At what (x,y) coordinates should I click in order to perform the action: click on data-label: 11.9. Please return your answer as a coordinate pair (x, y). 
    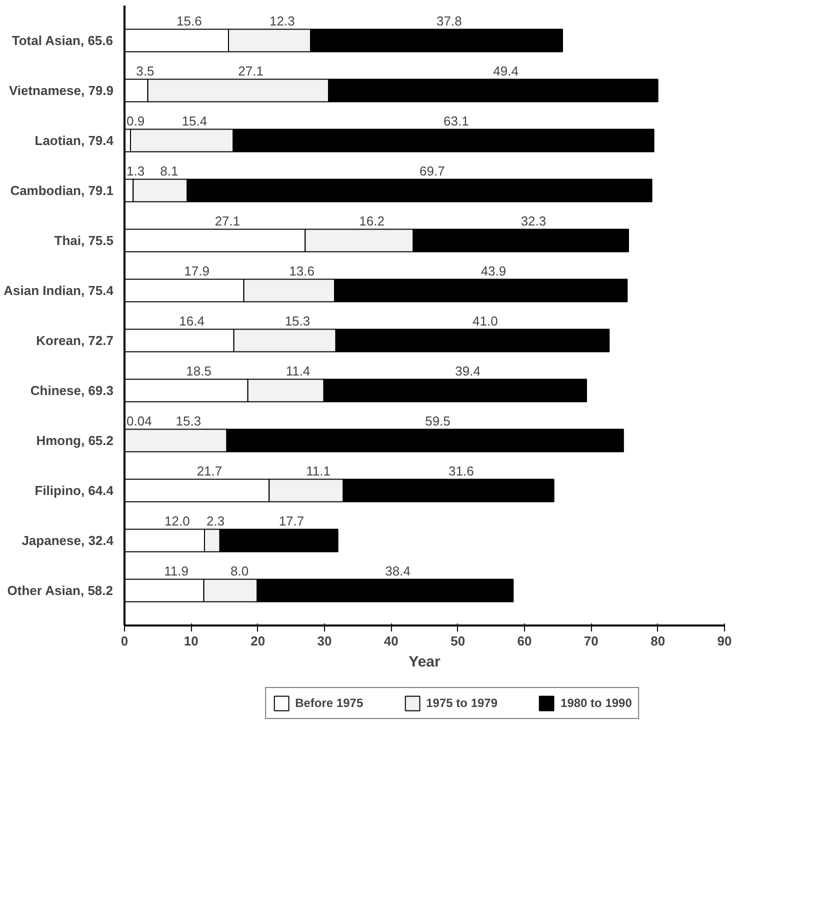
    Looking at the image, I should click on (176, 571).